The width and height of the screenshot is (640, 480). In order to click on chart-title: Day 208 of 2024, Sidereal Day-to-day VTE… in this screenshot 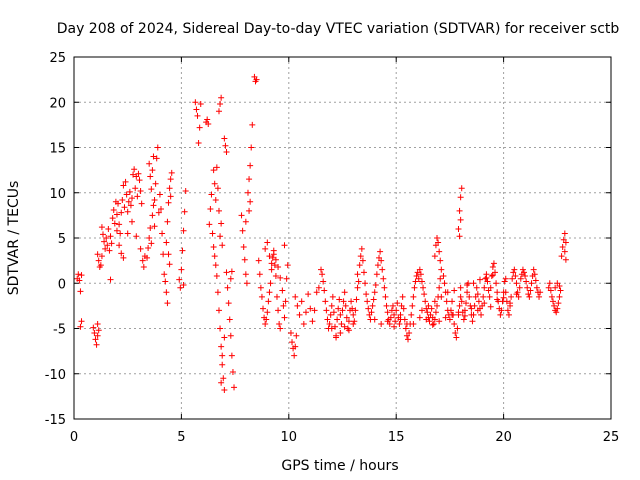, I will do `click(338, 29)`.